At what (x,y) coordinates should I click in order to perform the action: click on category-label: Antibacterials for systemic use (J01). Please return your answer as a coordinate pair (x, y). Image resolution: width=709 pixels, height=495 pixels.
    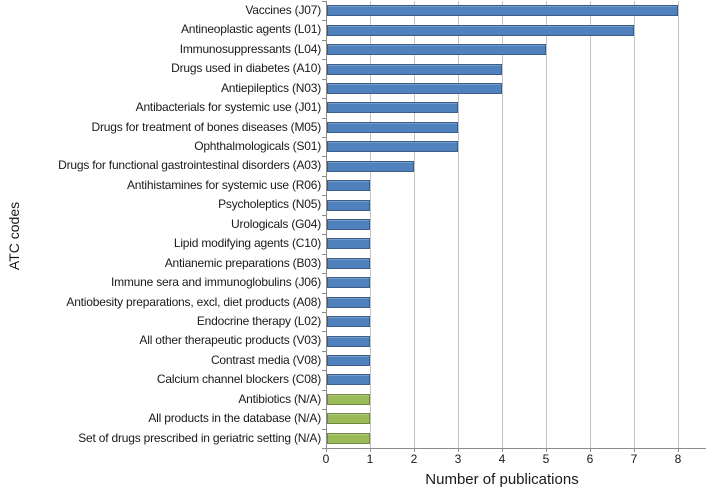
    Looking at the image, I should click on (228, 107).